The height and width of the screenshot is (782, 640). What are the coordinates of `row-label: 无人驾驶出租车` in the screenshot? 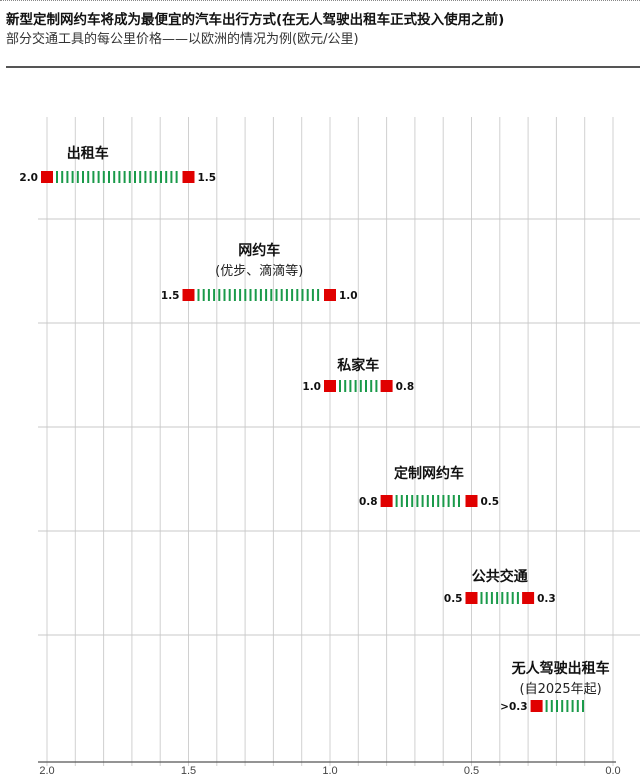 It's located at (560, 668).